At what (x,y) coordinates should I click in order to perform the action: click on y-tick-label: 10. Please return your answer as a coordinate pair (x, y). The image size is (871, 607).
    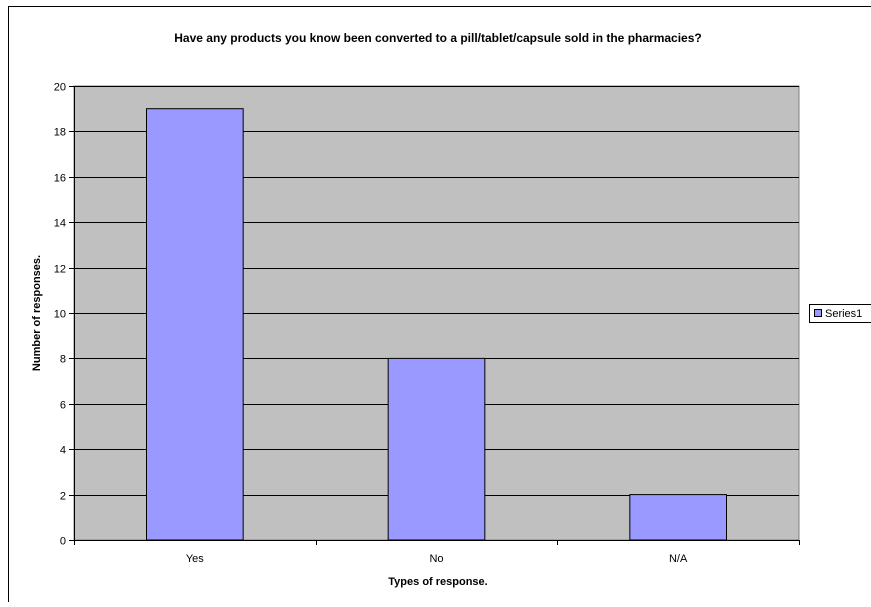
    Looking at the image, I should click on (60, 315).